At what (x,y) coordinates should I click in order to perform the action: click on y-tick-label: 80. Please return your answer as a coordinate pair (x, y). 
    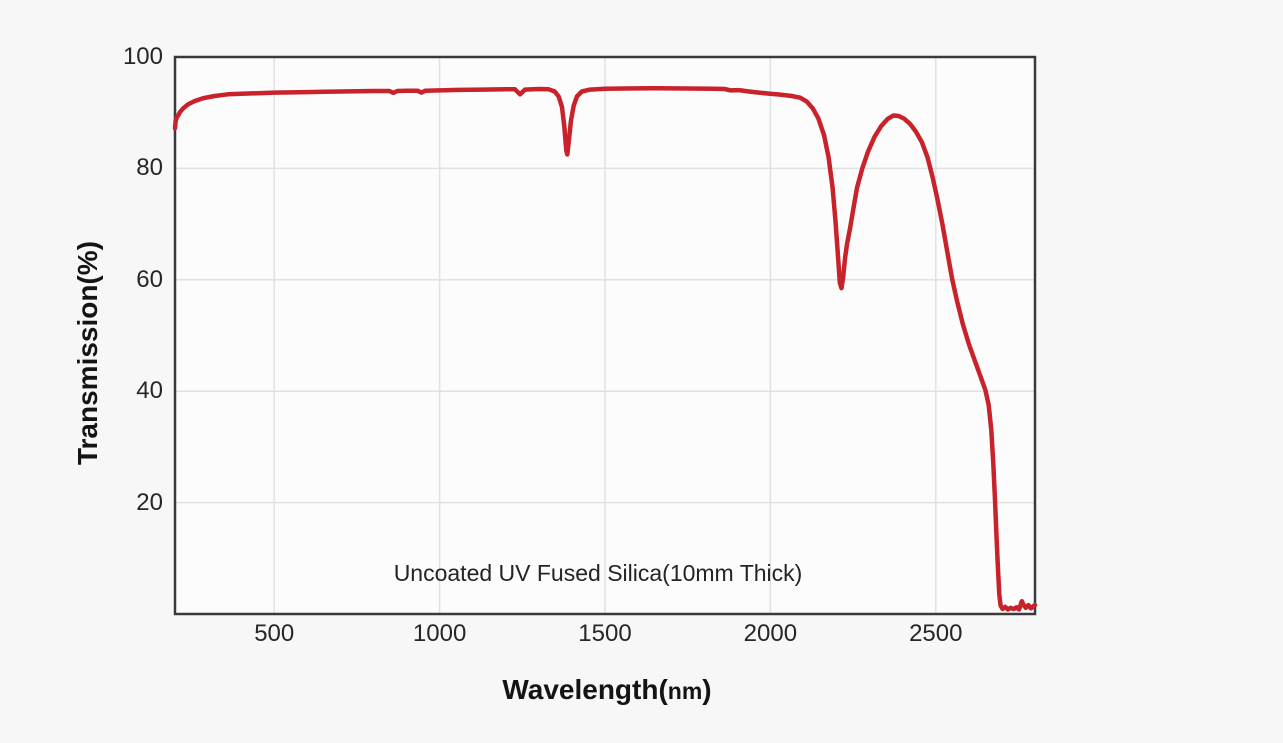
    Looking at the image, I should click on (149, 168).